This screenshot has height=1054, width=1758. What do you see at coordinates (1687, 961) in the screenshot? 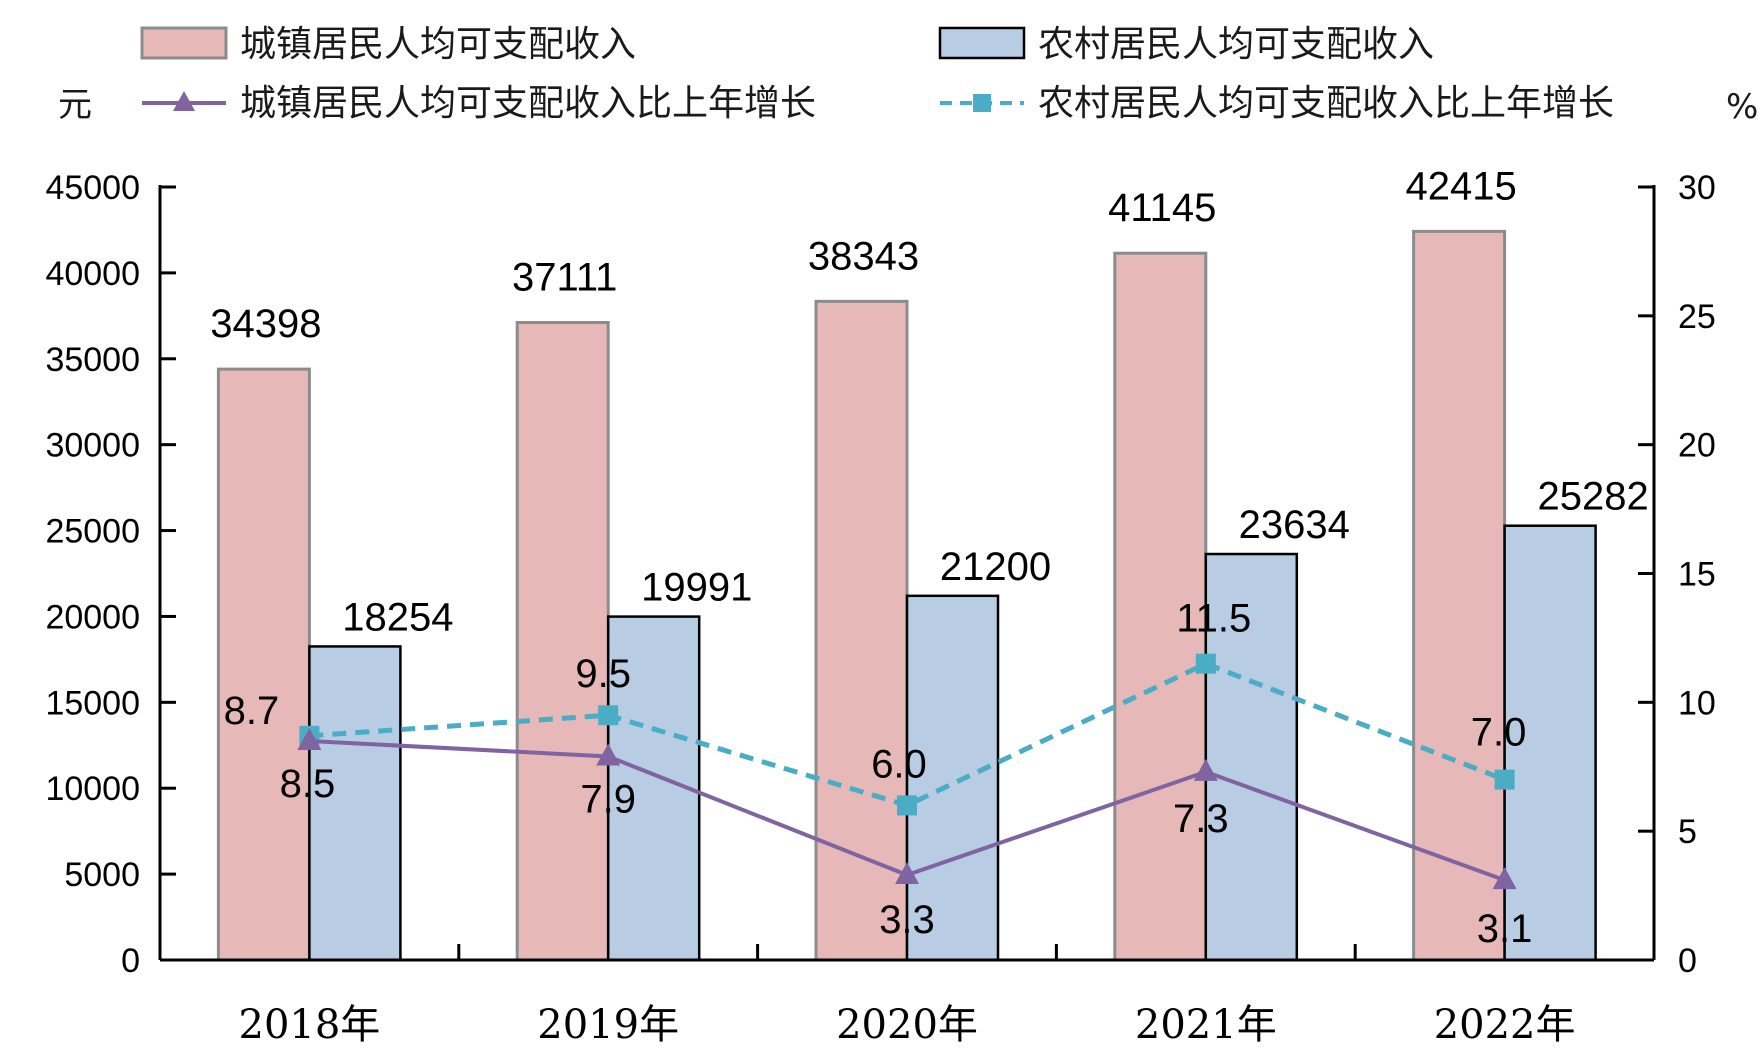
I see `right-tick-label: 0` at bounding box center [1687, 961].